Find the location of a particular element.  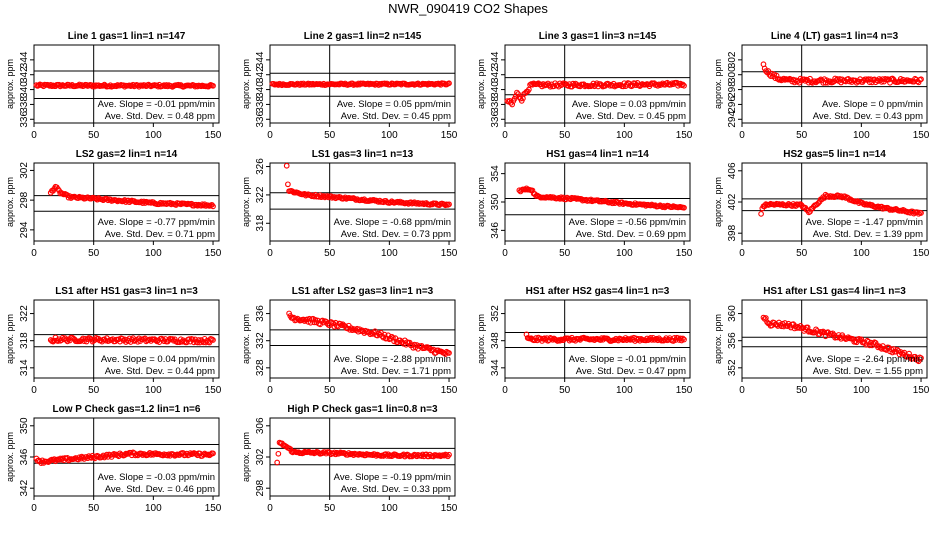

y-tick-label: 318 is located at coordinates (260, 222).